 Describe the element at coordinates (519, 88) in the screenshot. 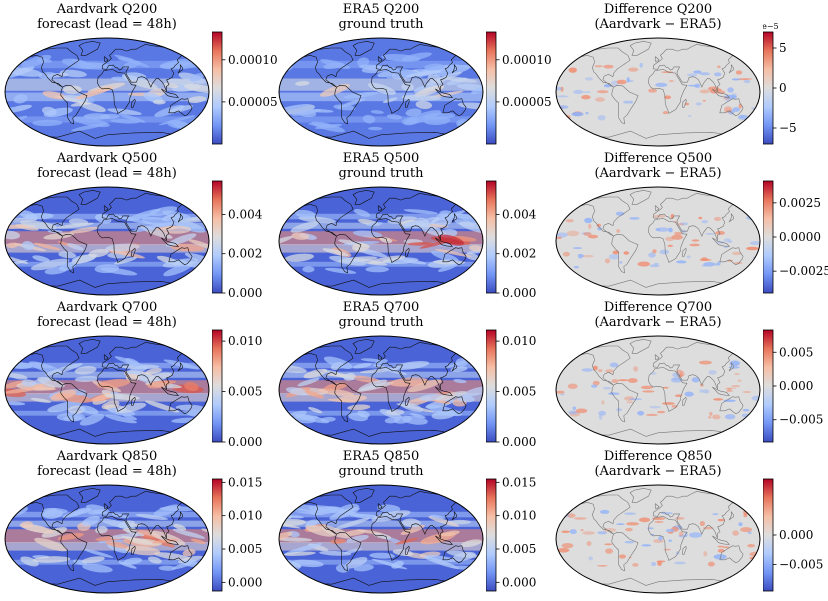

I see `colorbar-q200-era5: 0.00010 0.00005` at that location.